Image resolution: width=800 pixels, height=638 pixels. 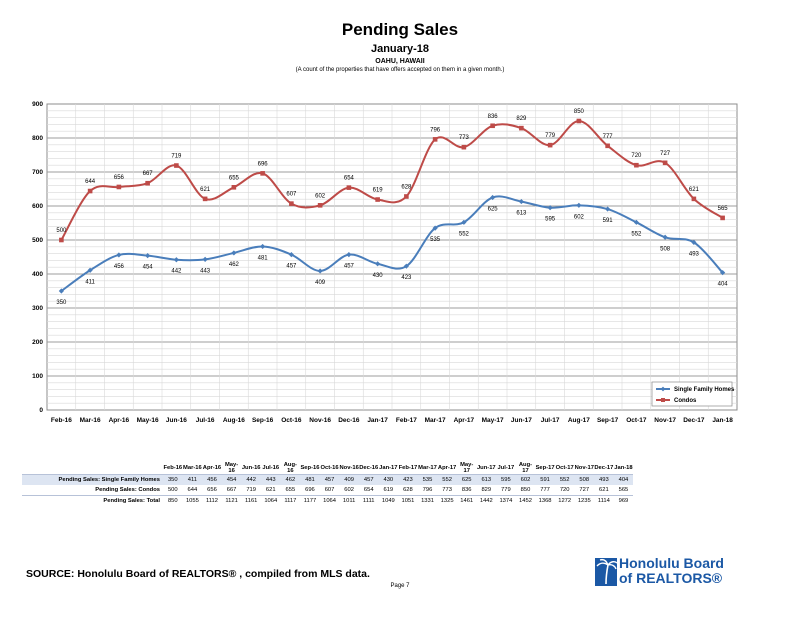 What do you see at coordinates (486, 490) in the screenshot?
I see `table-cell: 829` at bounding box center [486, 490].